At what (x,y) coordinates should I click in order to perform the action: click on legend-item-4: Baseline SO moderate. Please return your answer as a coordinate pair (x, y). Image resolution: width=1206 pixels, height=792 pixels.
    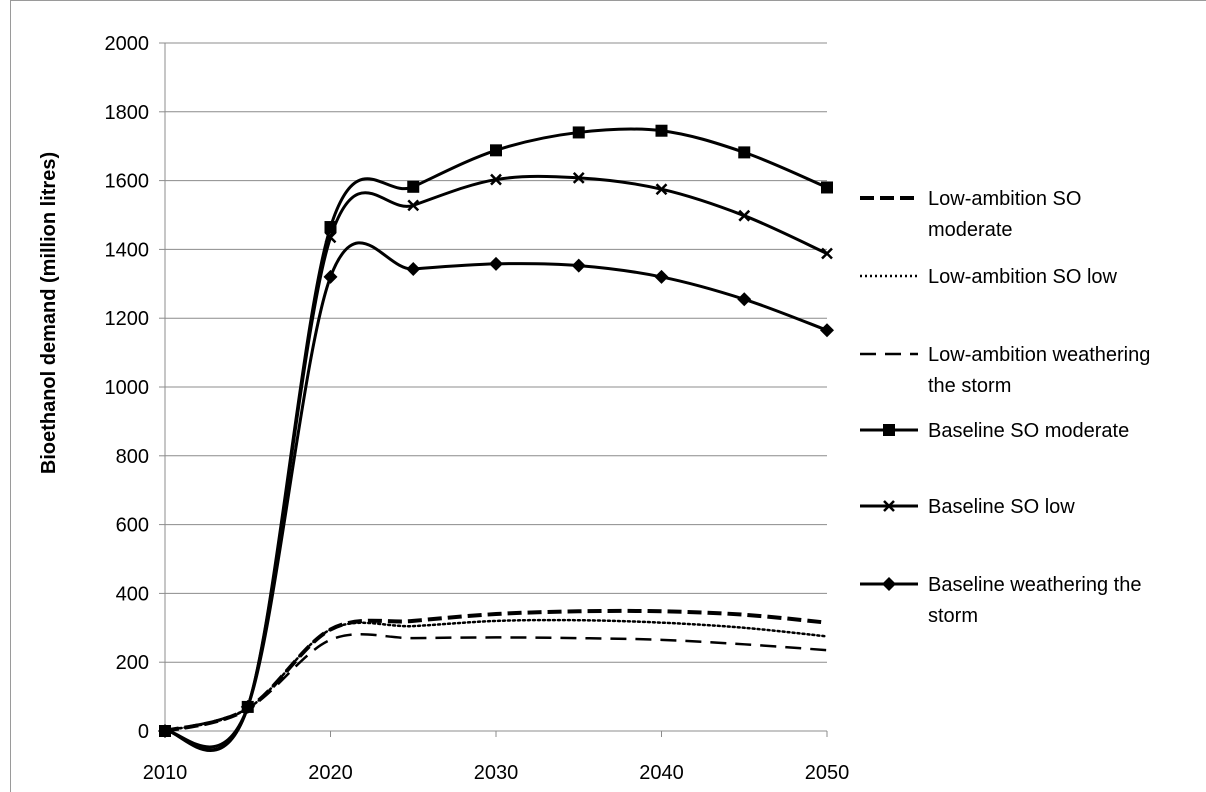
    Looking at the image, I should click on (994, 431).